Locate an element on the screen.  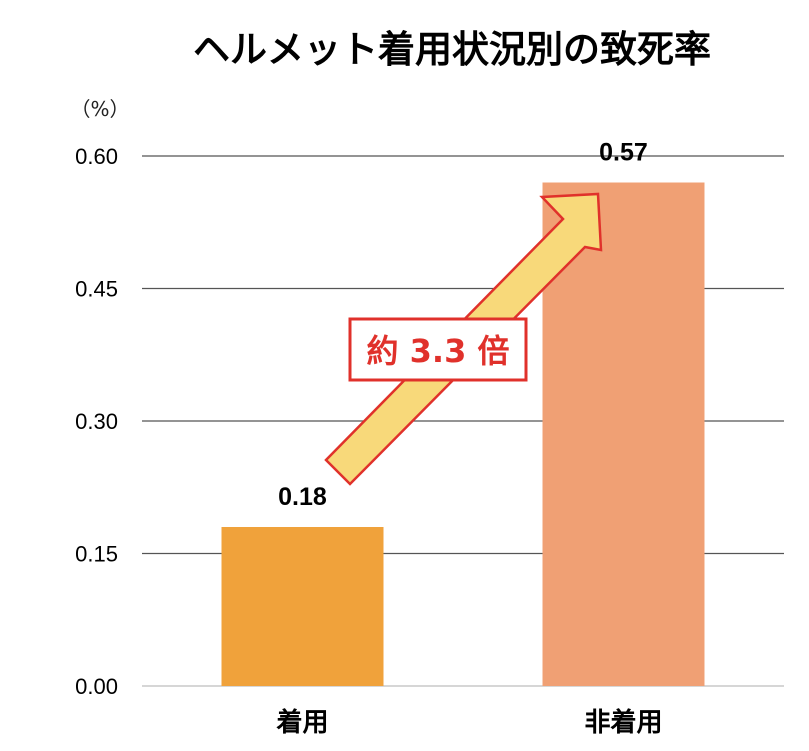
annotation-label: 約 3.3 倍 is located at coordinates (438, 351).